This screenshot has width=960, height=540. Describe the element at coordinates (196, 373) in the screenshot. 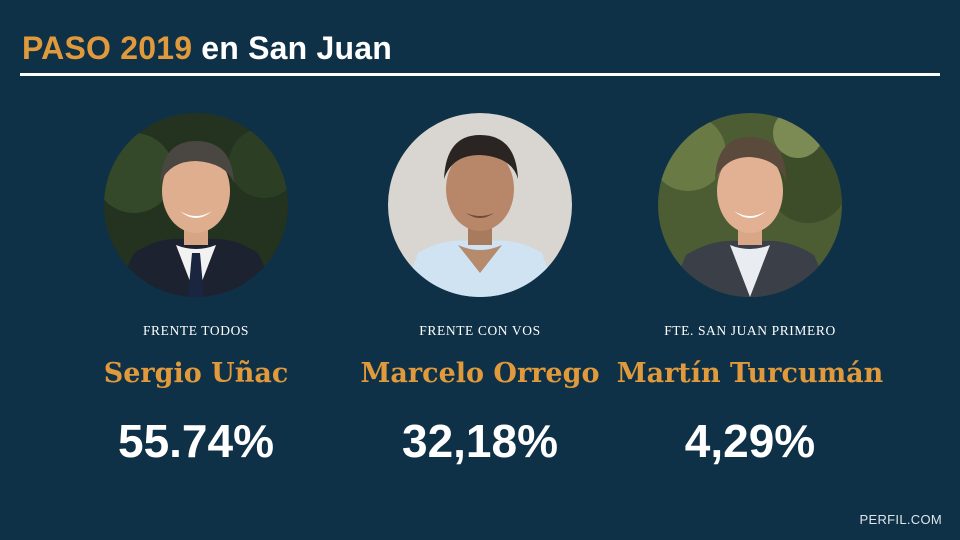

I see `candidate-name: Sergio Uñac` at that location.